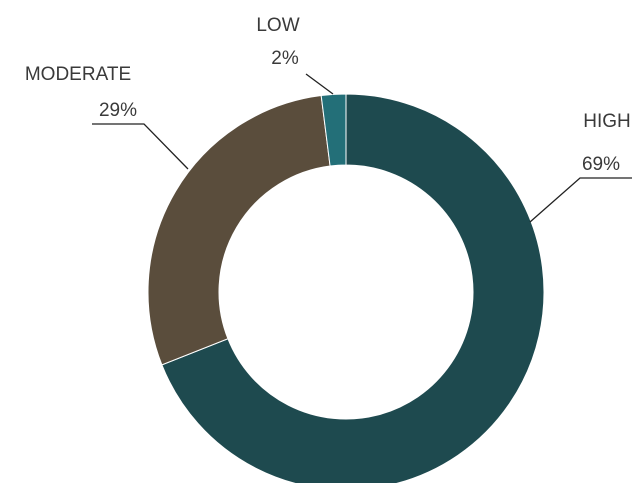 The height and width of the screenshot is (483, 636). Describe the element at coordinates (78, 74) in the screenshot. I see `slice-label-moderate: MODERATE` at that location.